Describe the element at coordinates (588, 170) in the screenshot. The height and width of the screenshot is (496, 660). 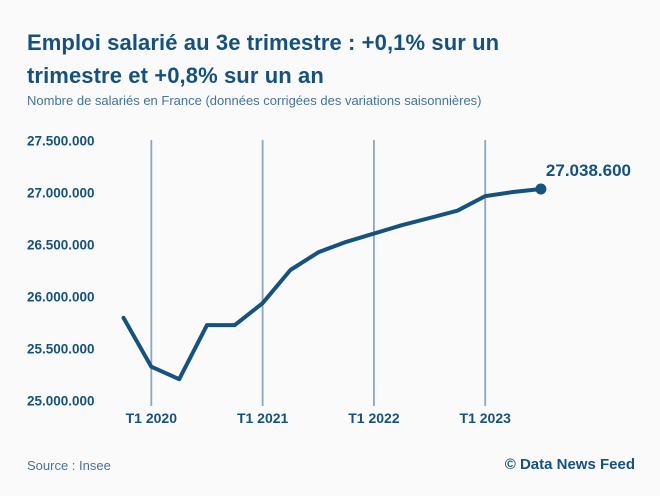
I see `end-value-label: 27.038.600` at that location.